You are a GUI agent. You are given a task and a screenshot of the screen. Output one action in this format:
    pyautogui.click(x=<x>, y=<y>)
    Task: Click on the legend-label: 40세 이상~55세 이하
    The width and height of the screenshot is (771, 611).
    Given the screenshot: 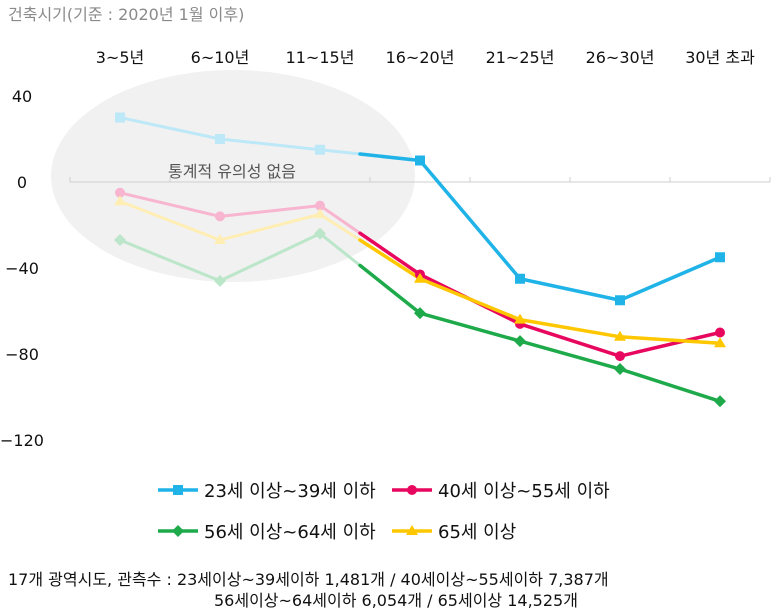 What is the action you would take?
    pyautogui.click(x=524, y=491)
    